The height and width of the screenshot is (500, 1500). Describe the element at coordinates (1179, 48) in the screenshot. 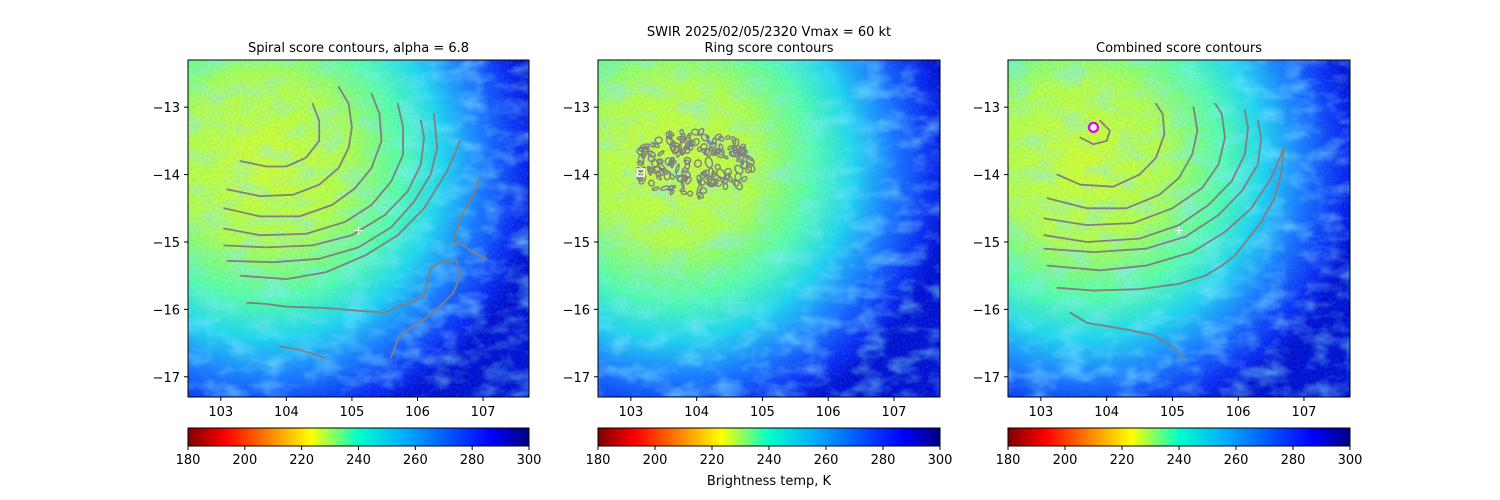

I see `combined-title: Combined score contours` at that location.